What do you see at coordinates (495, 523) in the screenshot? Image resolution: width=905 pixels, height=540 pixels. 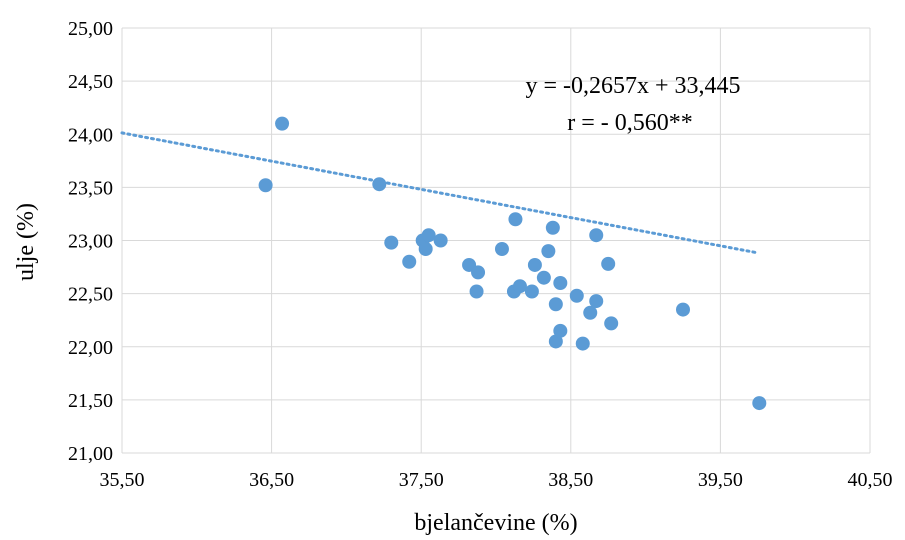 I see `x-axis-title: bjelančevine (%)` at bounding box center [495, 523].